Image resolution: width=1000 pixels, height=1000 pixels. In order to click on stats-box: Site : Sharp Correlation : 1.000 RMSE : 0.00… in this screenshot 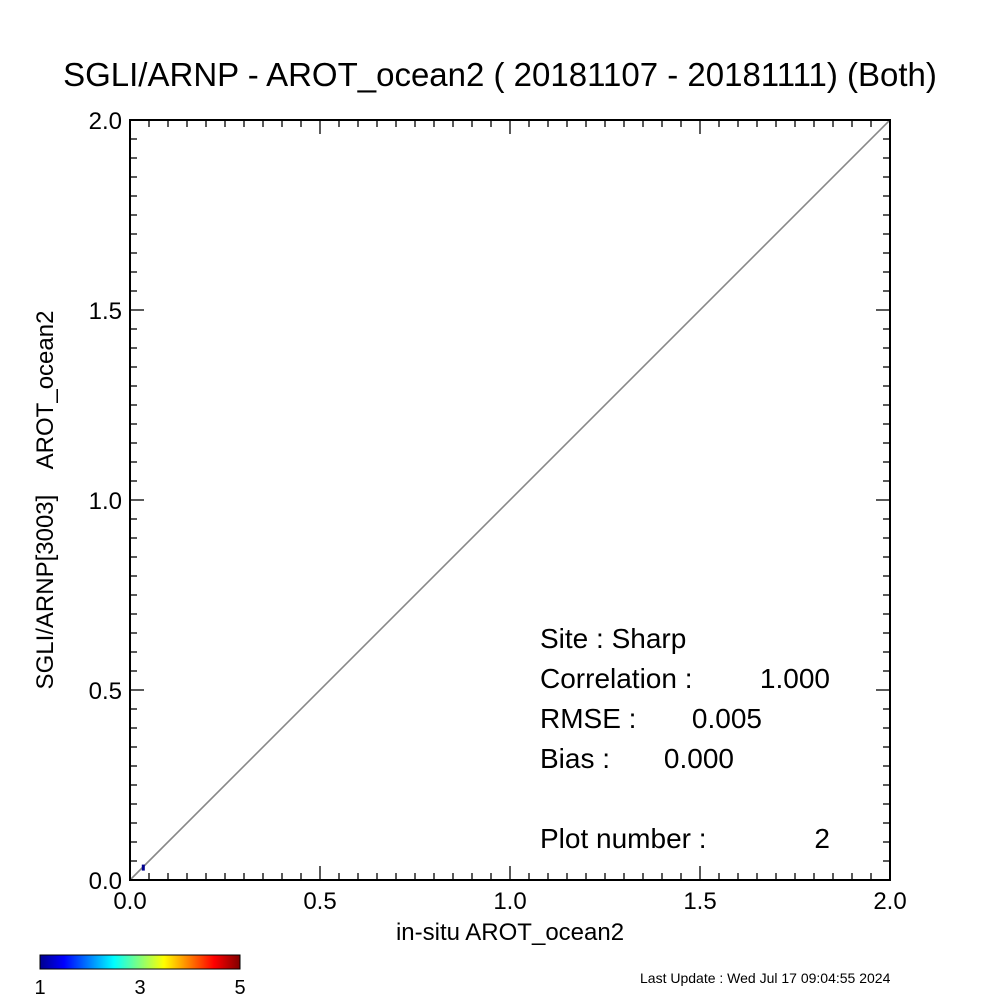, I will do `click(685, 738)`.